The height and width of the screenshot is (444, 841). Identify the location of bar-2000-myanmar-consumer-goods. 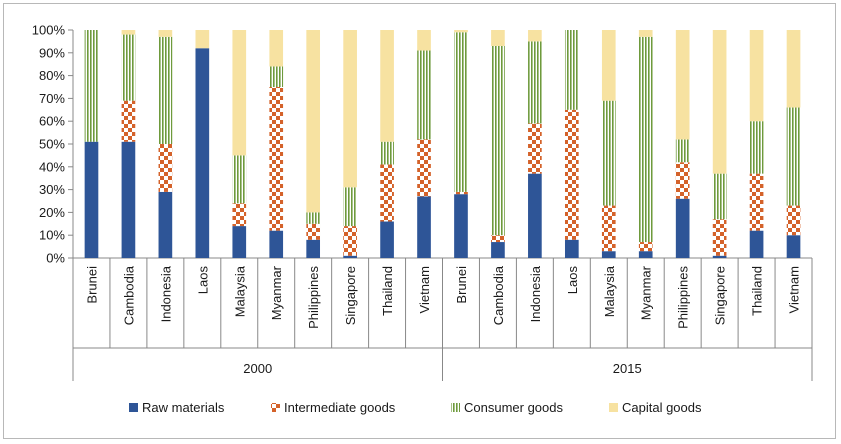
(276, 76).